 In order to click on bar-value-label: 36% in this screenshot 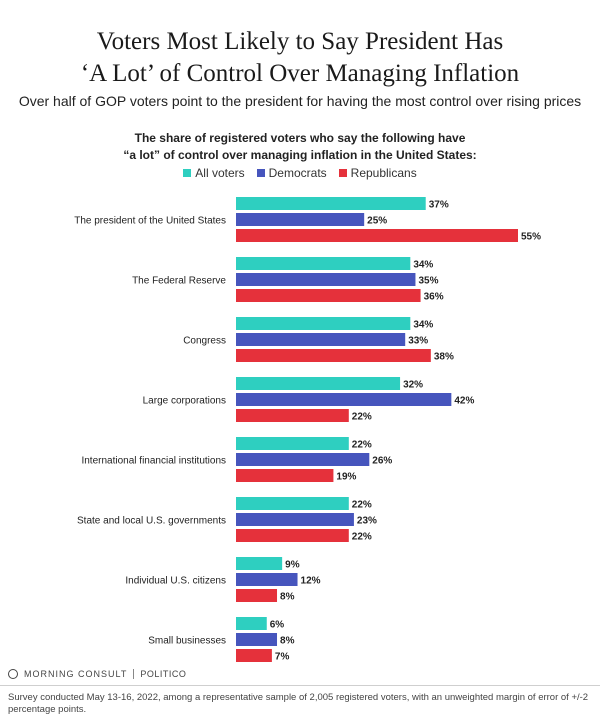, I will do `click(434, 297)`.